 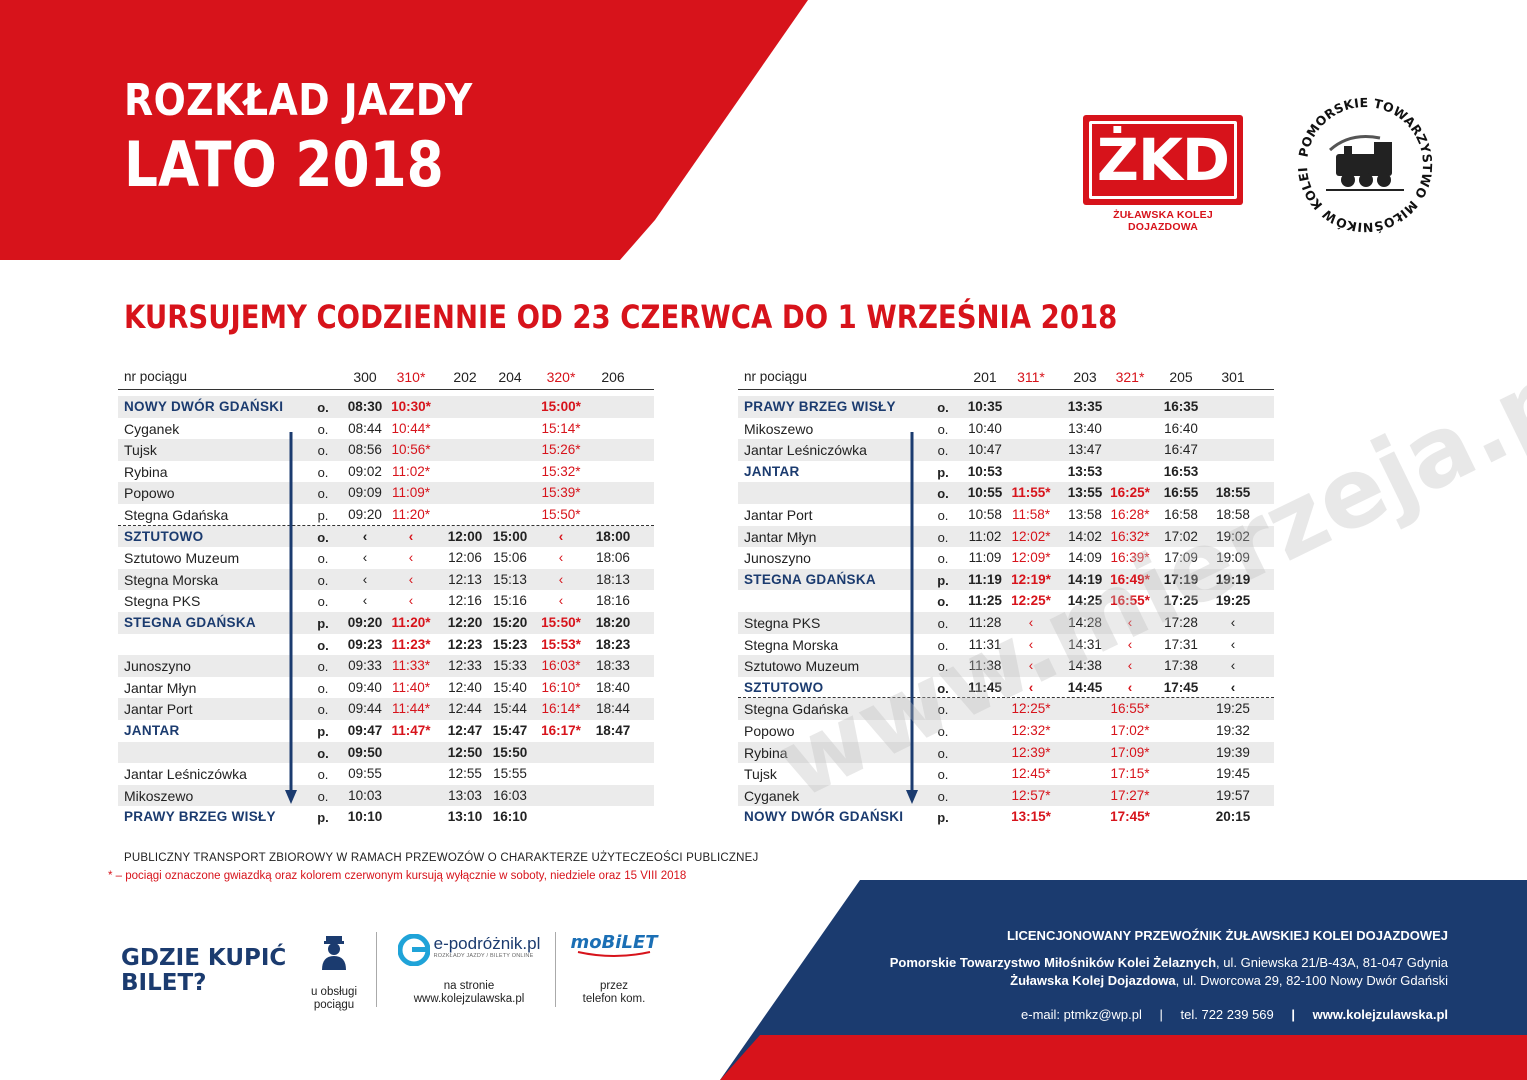 I want to click on time-cell: 10:30*, so click(x=411, y=406).